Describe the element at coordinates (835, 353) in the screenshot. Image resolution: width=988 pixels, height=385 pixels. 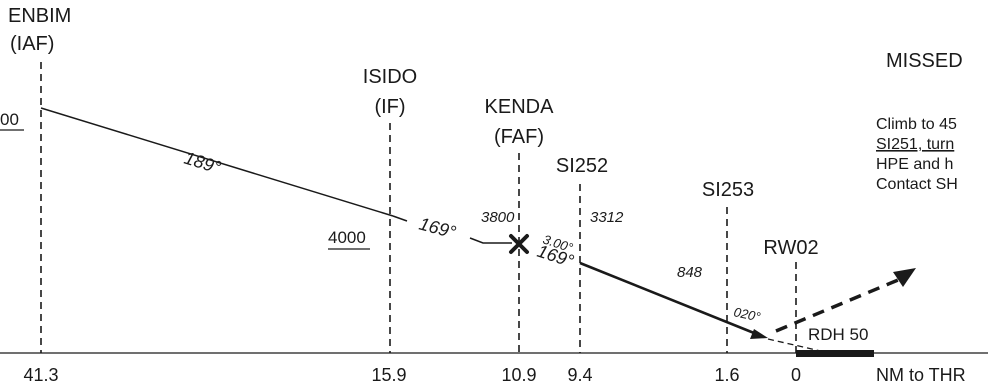
I see `runway-bar` at that location.